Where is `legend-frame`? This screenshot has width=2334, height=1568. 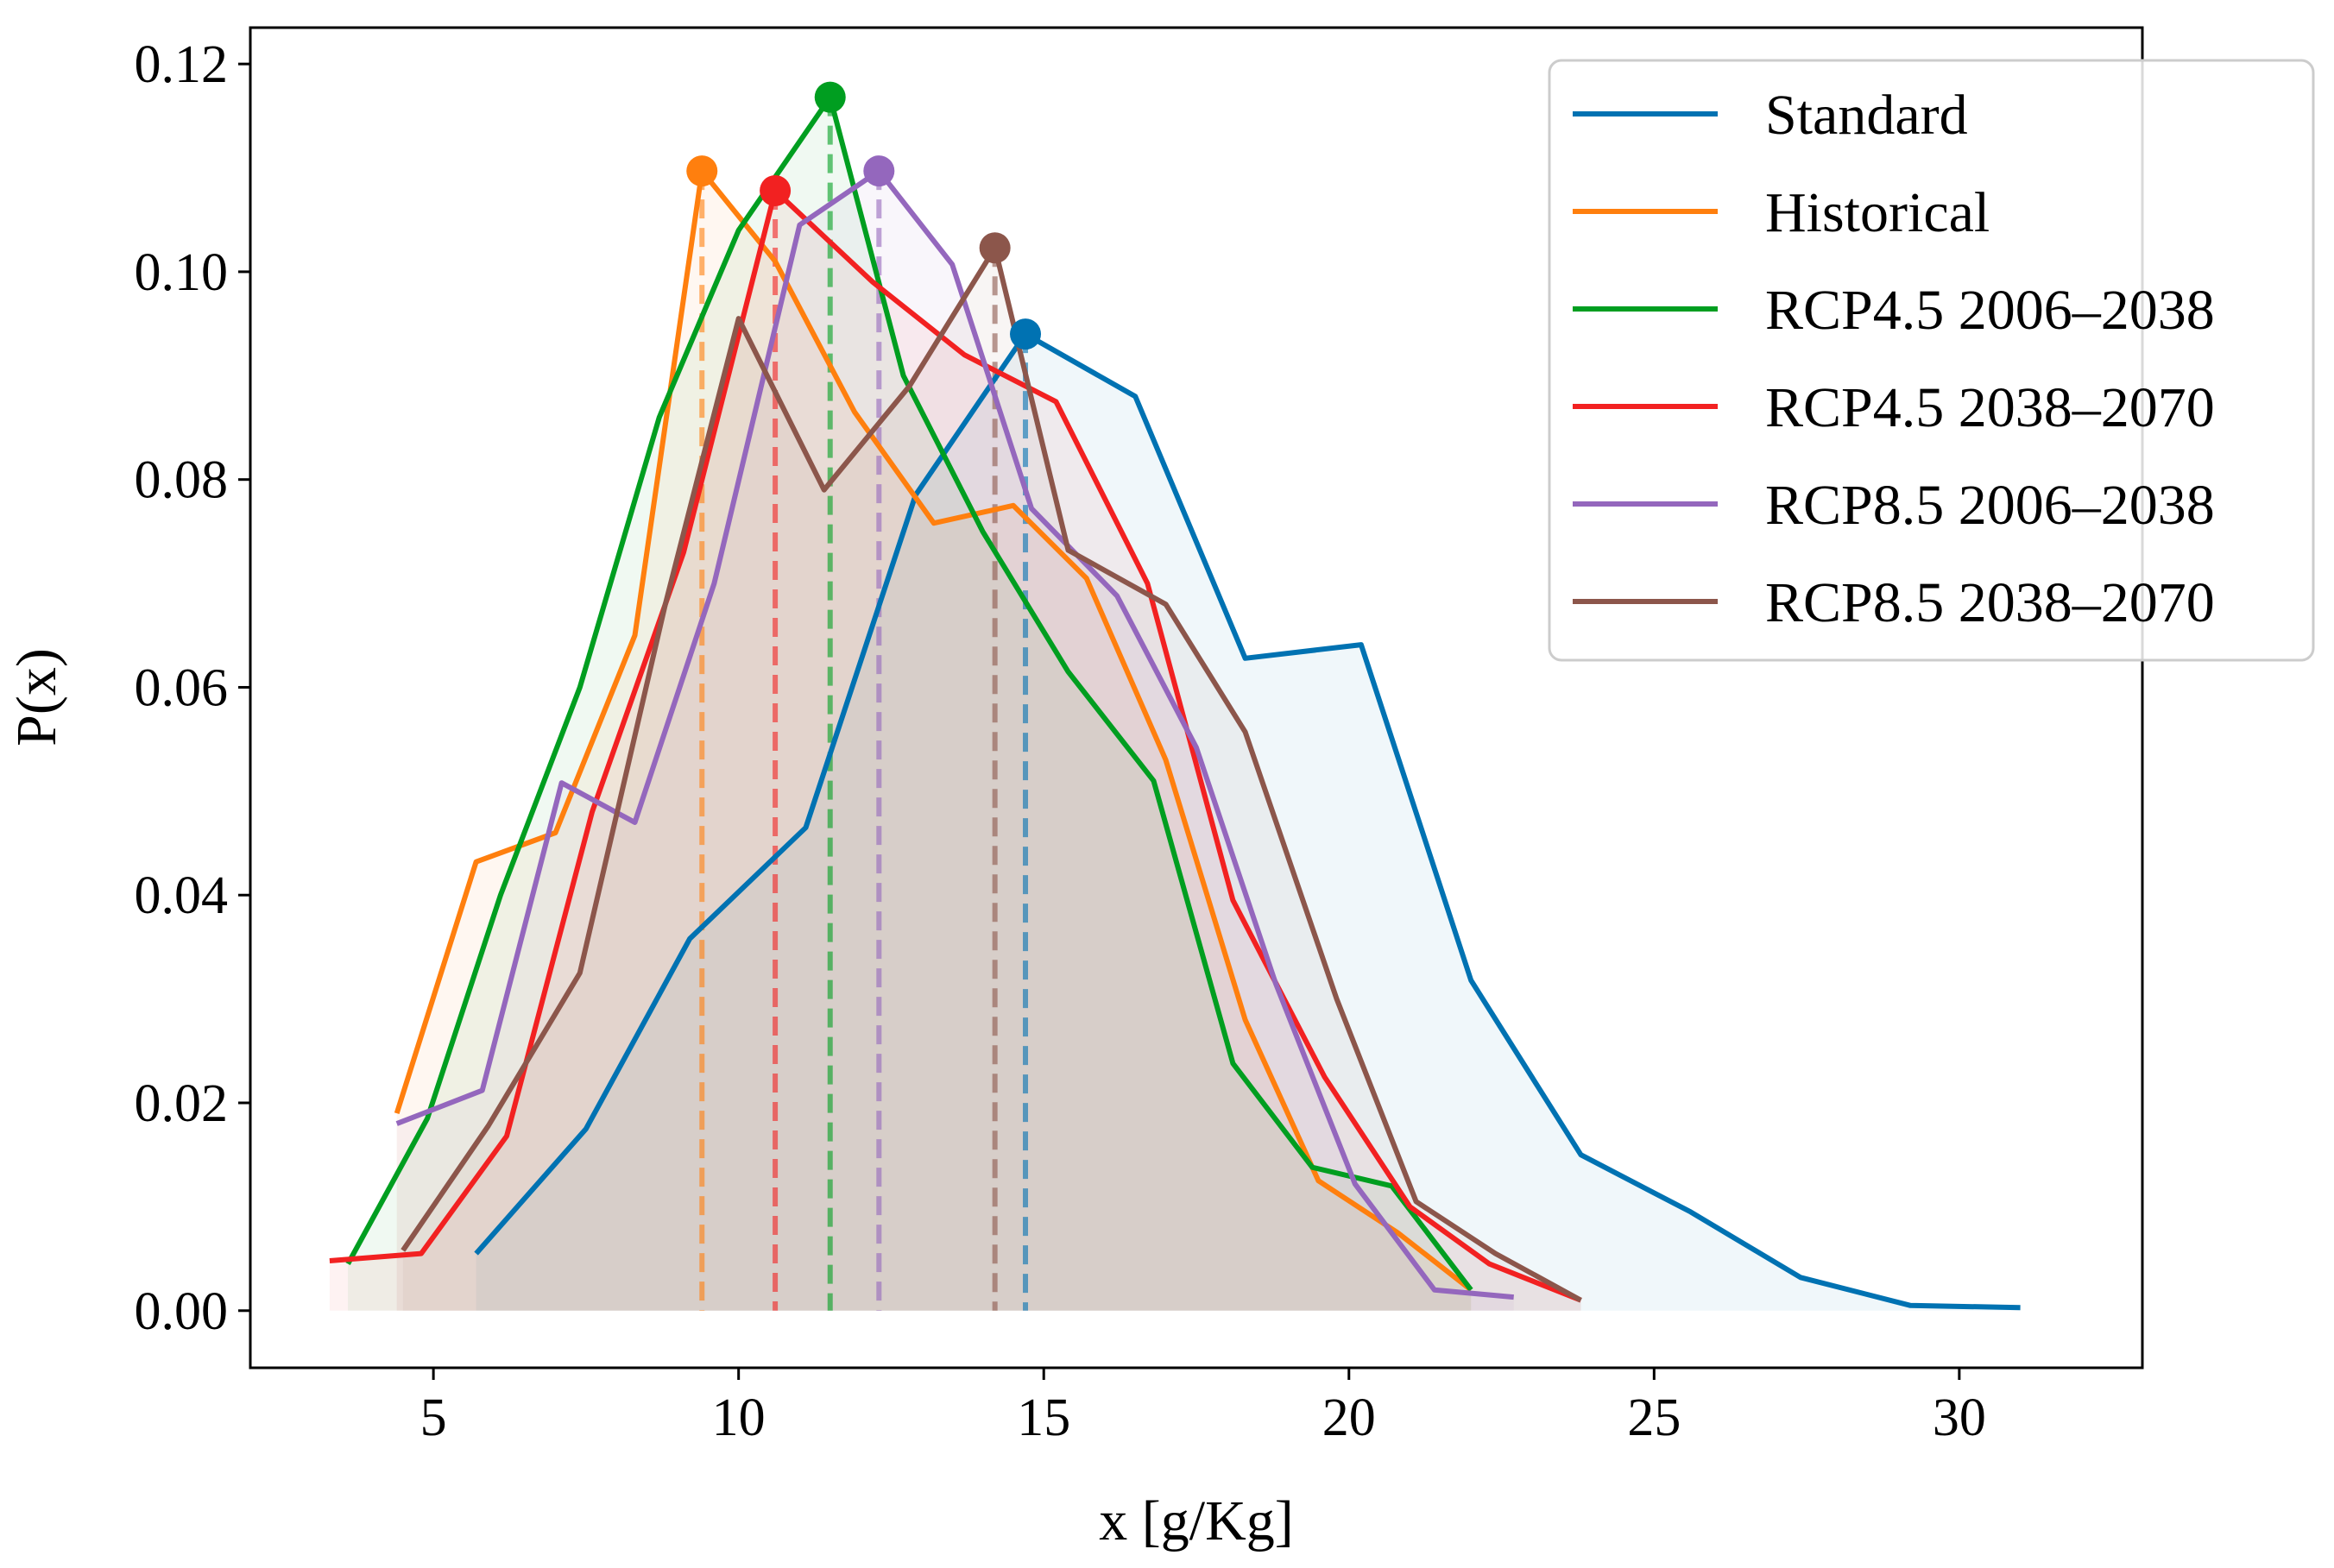
legend-frame is located at coordinates (1931, 360).